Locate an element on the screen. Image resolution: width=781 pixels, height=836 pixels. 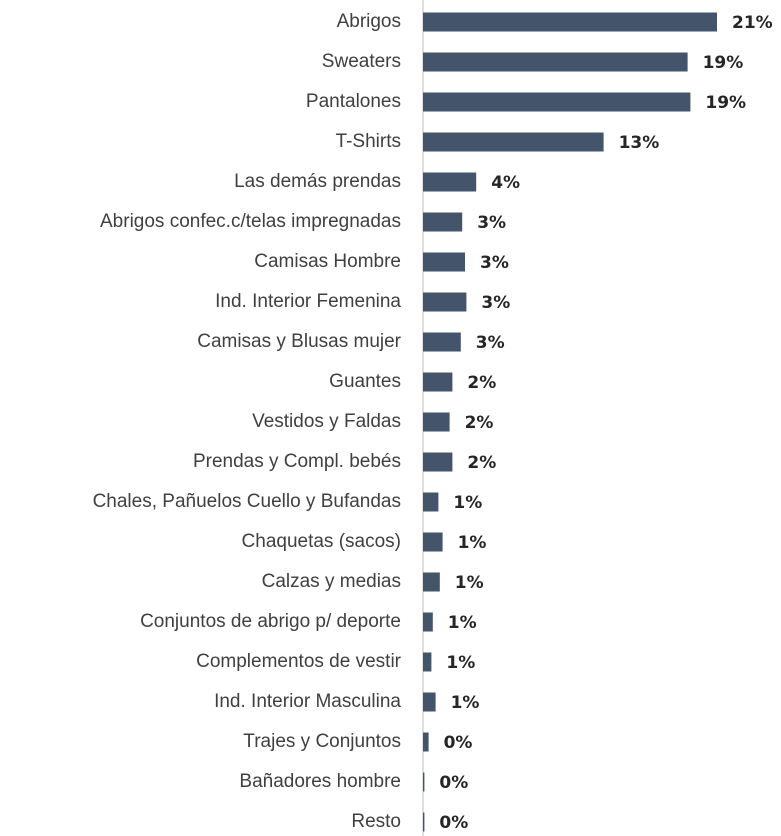
category-label: Abrigos confec.c/telas impregnadas is located at coordinates (250, 221).